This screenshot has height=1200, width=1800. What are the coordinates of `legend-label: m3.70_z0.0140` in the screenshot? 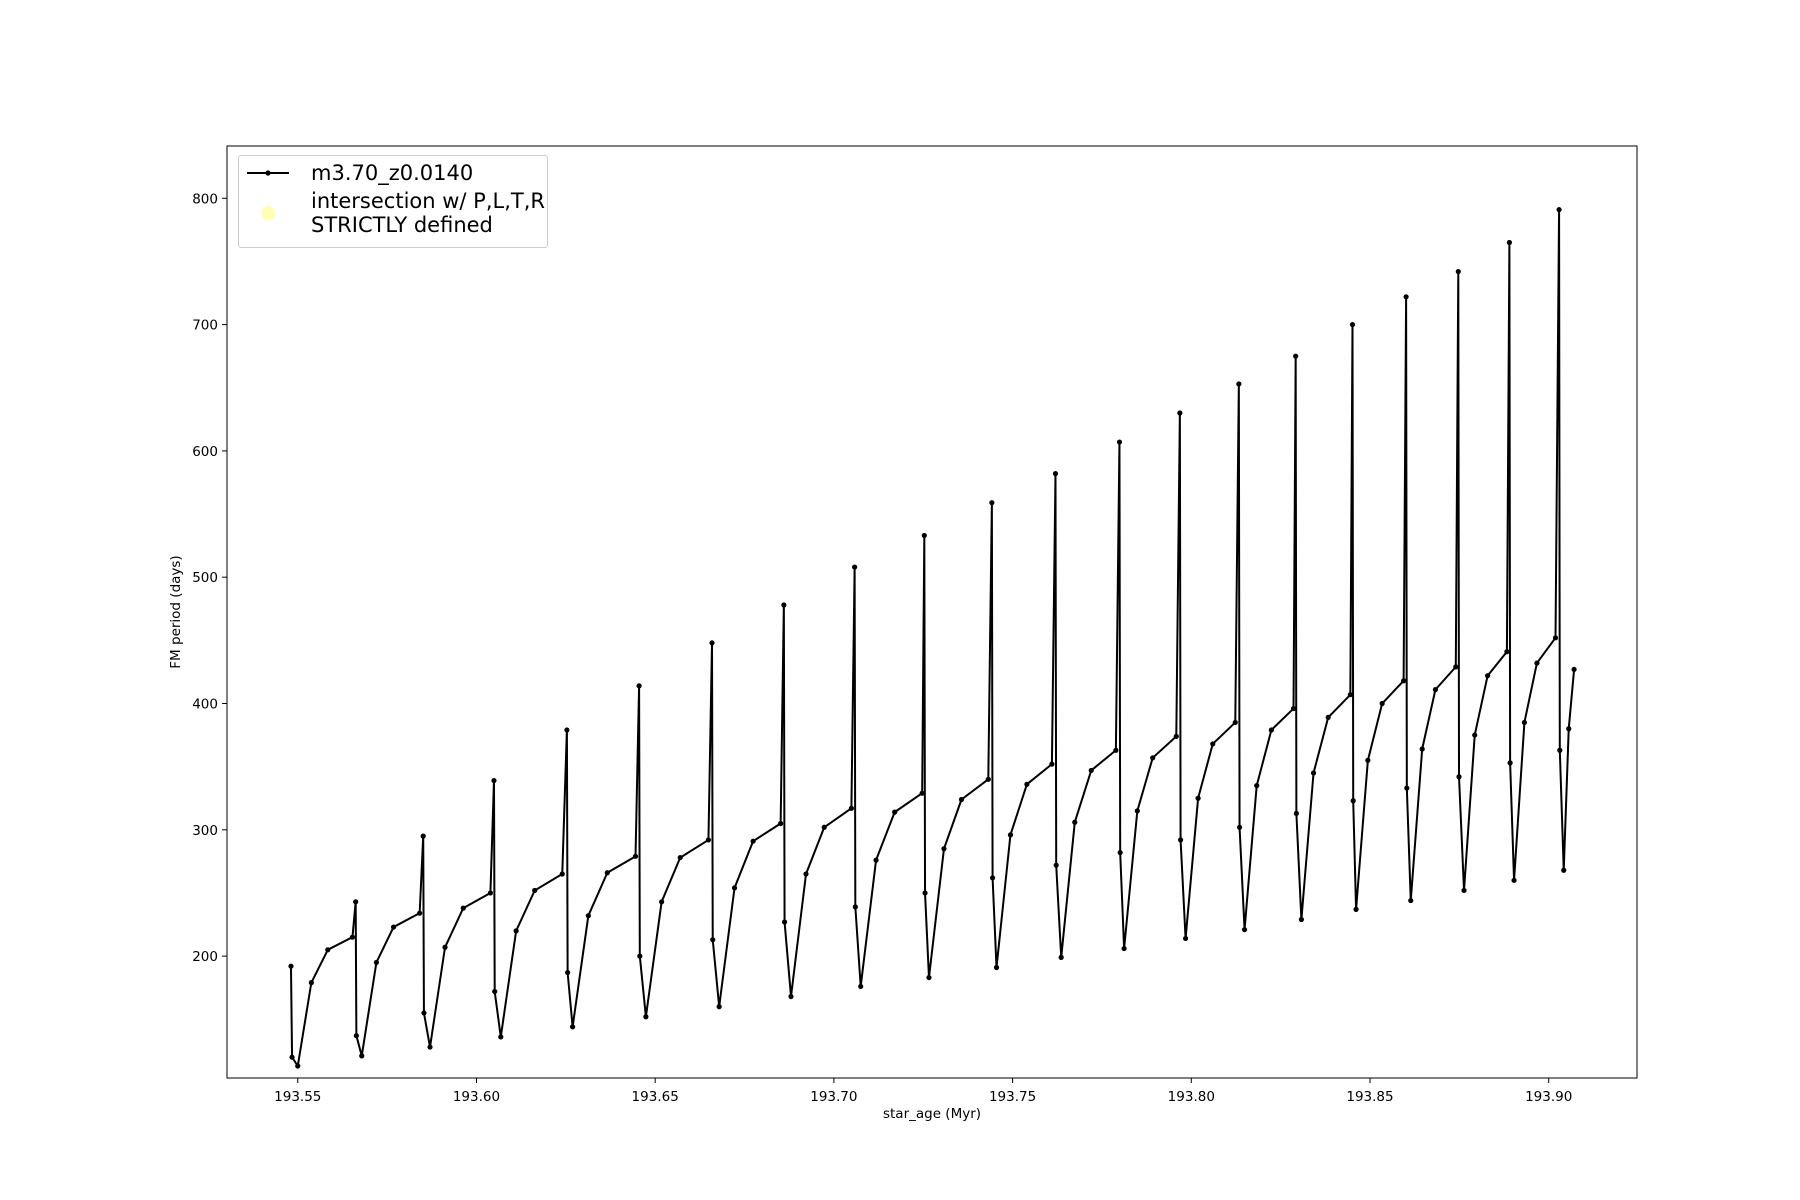 It's located at (392, 173).